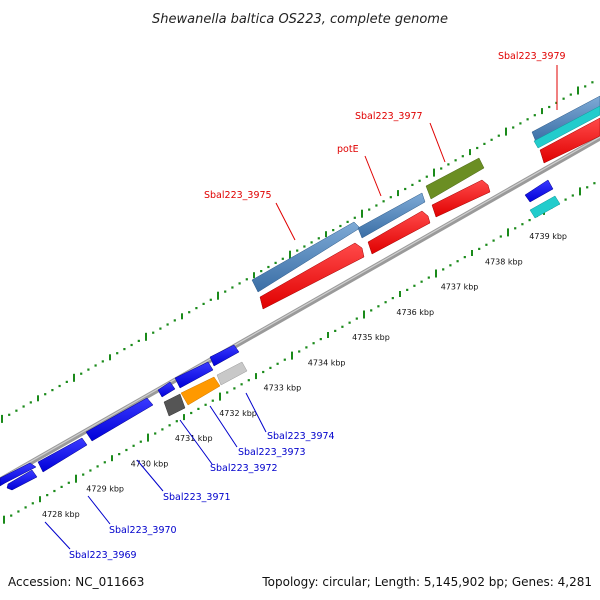 The image size is (600, 600). I want to click on kbp-label: 4736 kbp, so click(415, 312).